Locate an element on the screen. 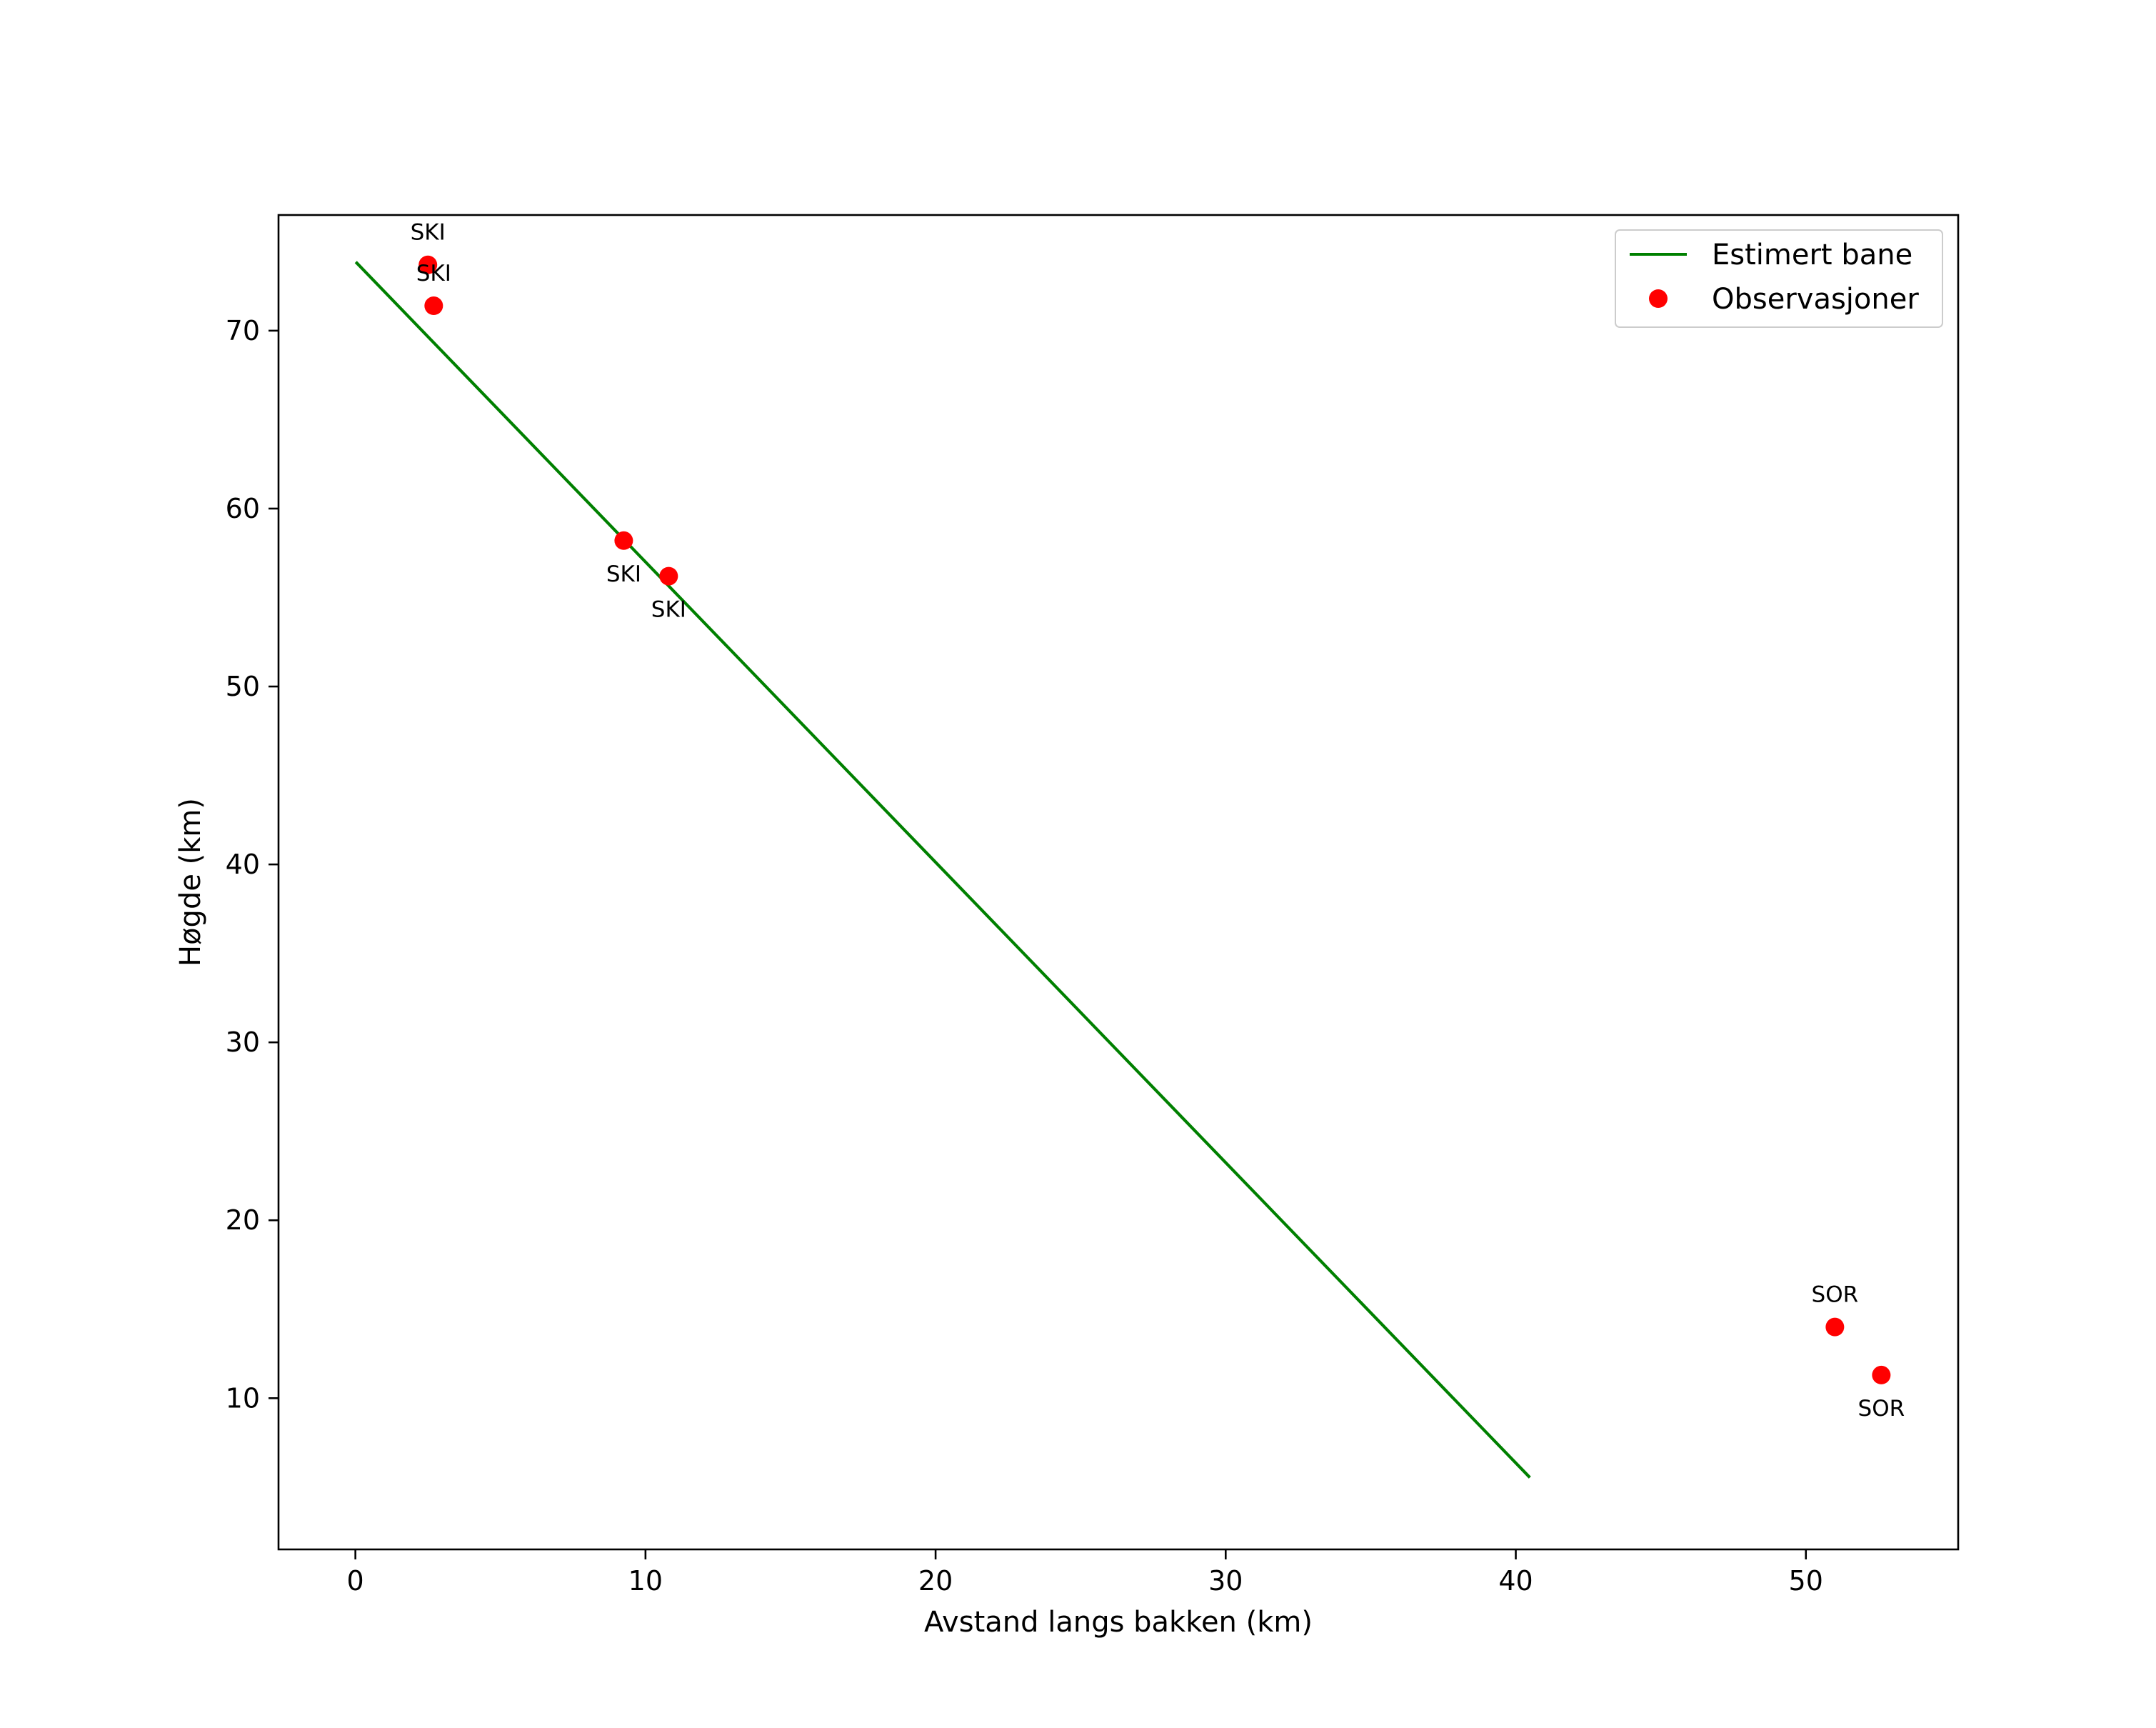  y-axis-label: Høgde (km) is located at coordinates (191, 882).